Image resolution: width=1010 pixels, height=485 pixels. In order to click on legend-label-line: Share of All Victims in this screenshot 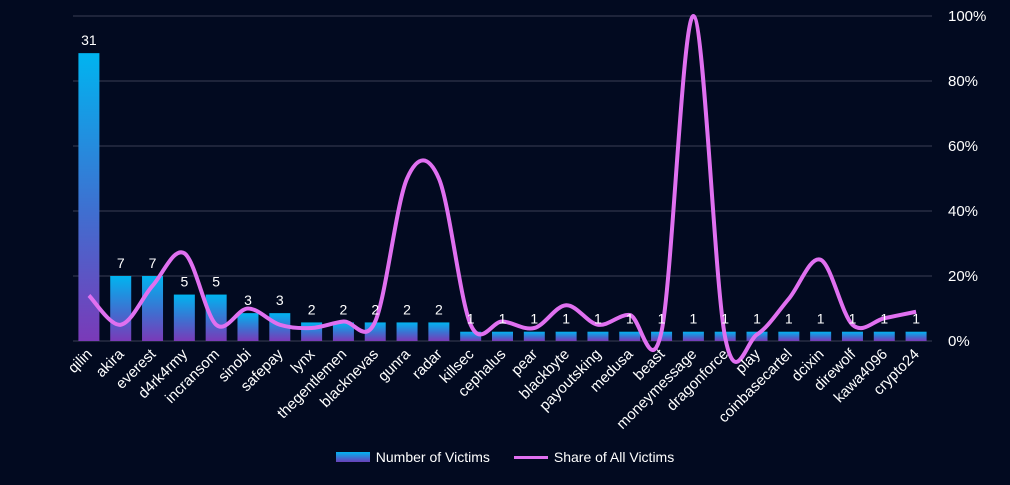, I will do `click(614, 457)`.